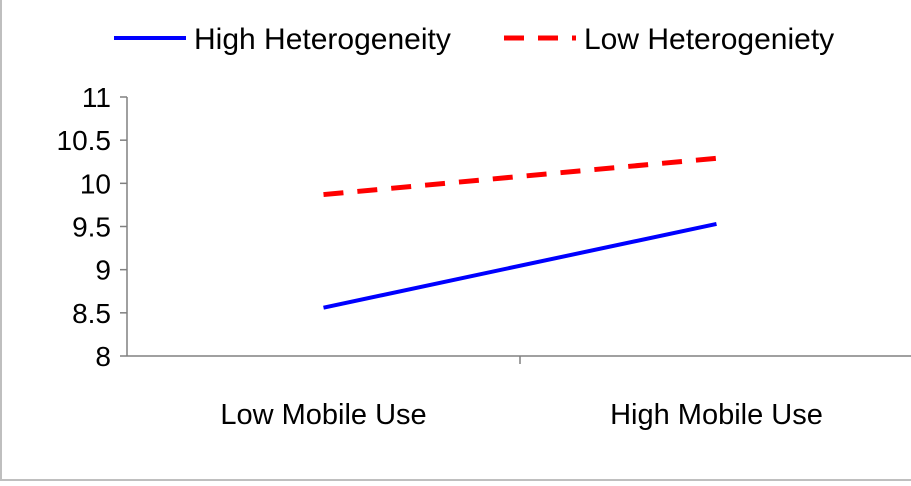 Image resolution: width=911 pixels, height=486 pixels. Describe the element at coordinates (95, 183) in the screenshot. I see `y-tick-label: 10` at that location.